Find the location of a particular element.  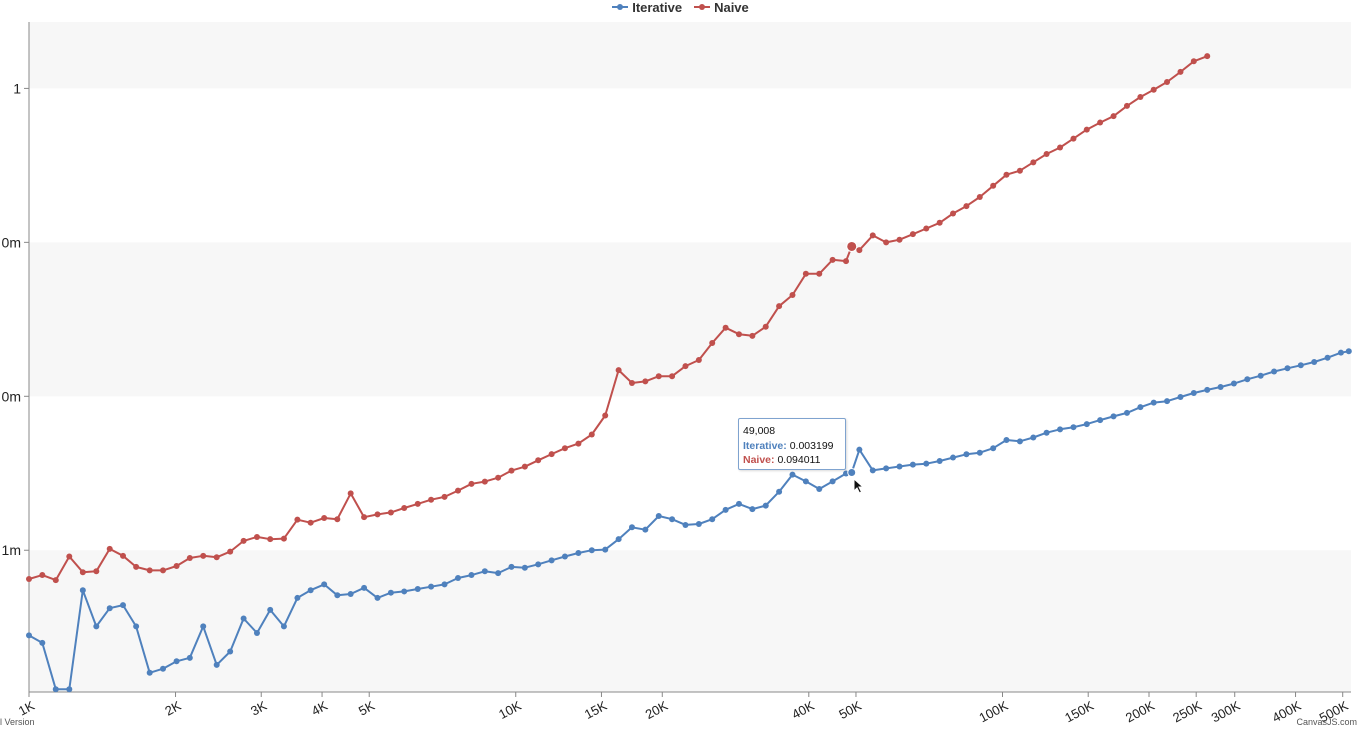

x-tick-label: 250K is located at coordinates (1187, 712).